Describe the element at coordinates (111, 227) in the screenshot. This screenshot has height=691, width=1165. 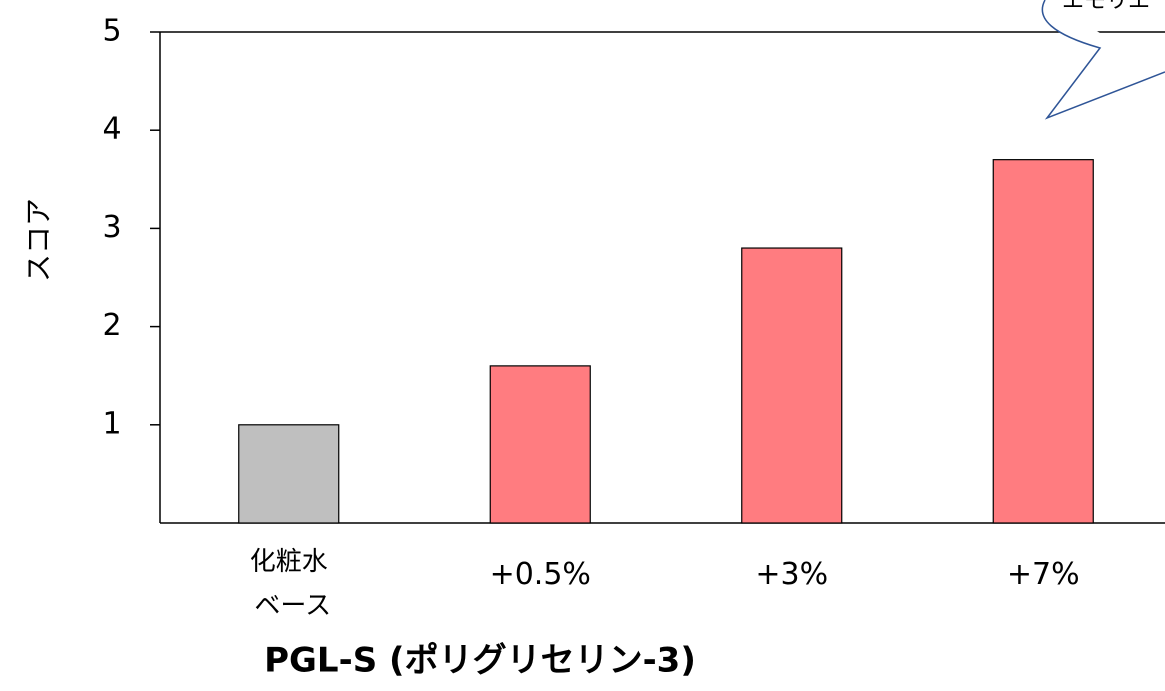
I see `y-tick-label: 3` at that location.